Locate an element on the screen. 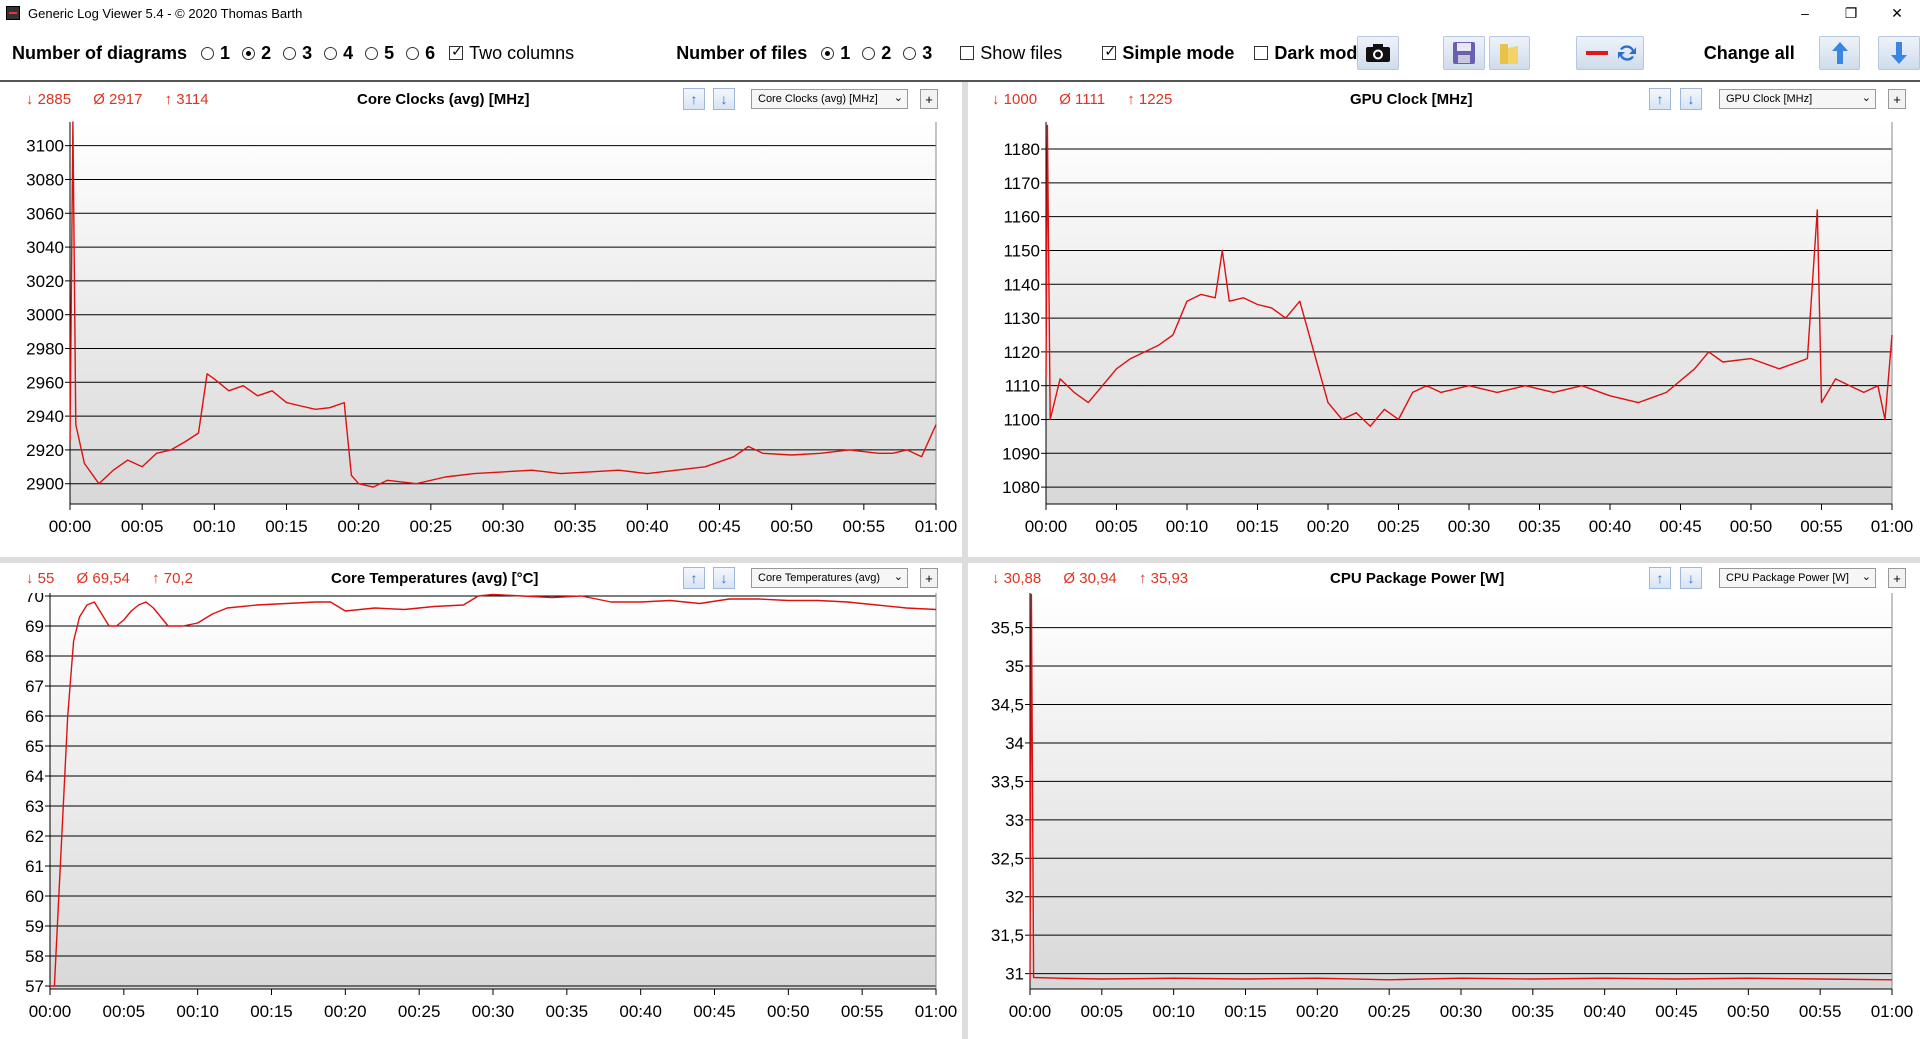 Image resolution: width=1920 pixels, height=1039 pixels. channel-select-value: GPU Clock [MHz] is located at coordinates (1769, 99).